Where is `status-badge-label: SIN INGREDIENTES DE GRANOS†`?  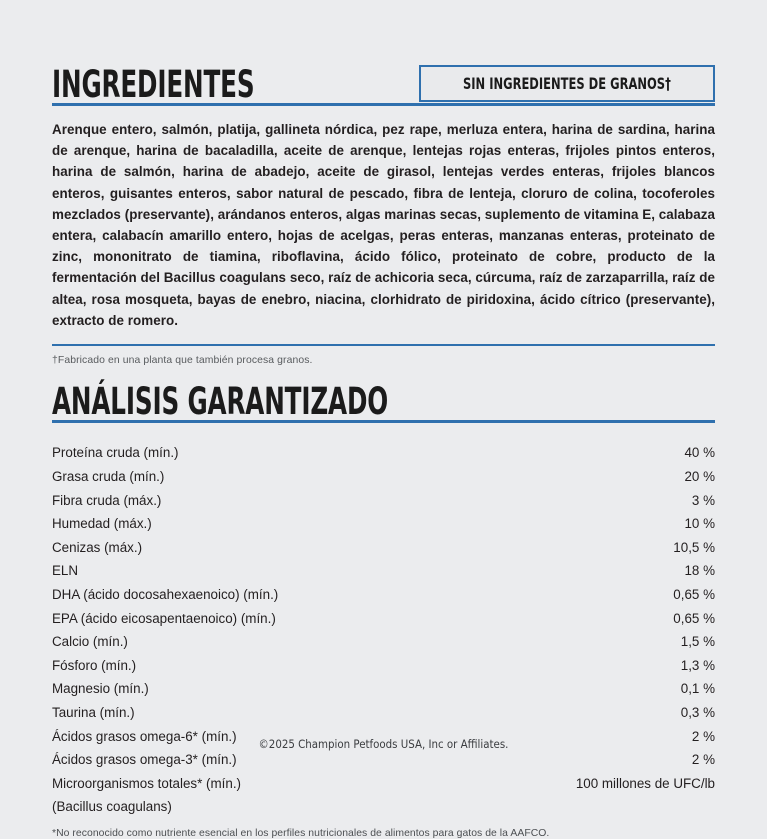 status-badge-label: SIN INGREDIENTES DE GRANOS† is located at coordinates (567, 83).